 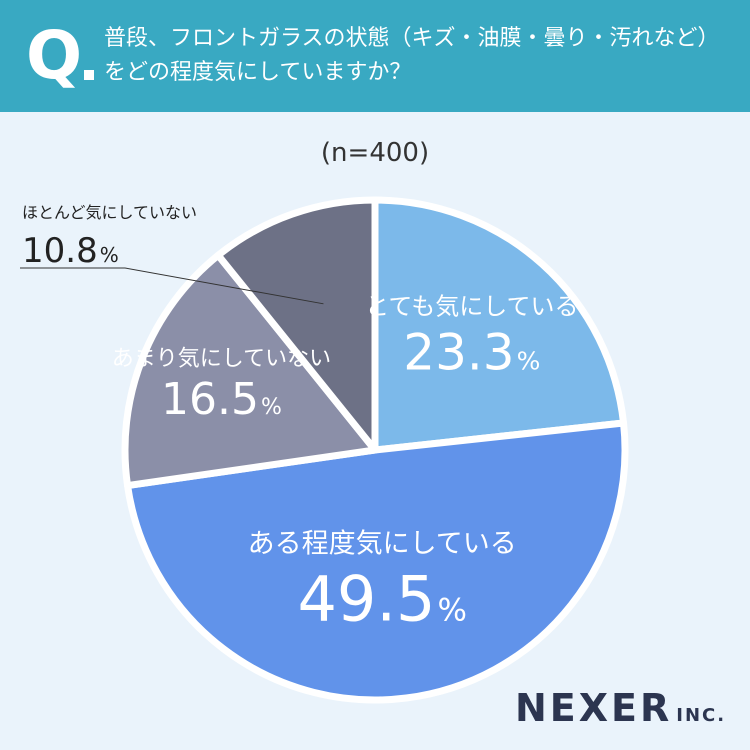 What do you see at coordinates (594, 708) in the screenshot?
I see `logo-main-text: NEXER` at bounding box center [594, 708].